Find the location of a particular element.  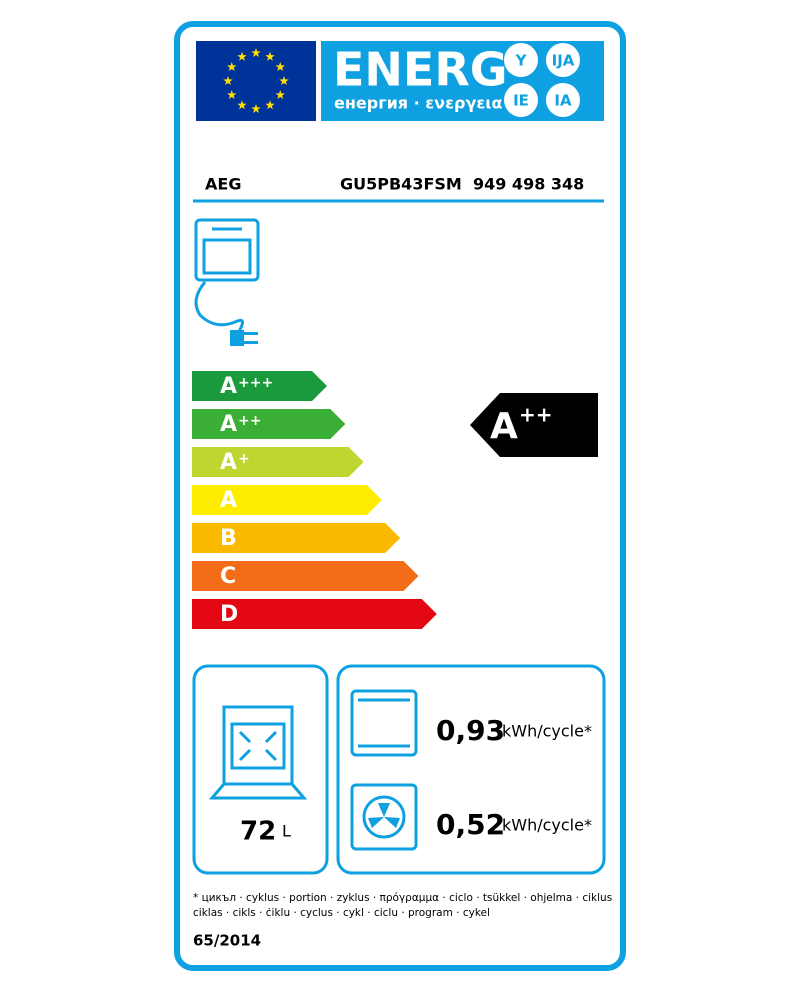

badge-label: IA is located at coordinates (563, 101).